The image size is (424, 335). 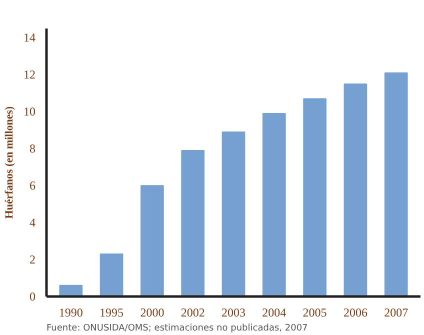 I want to click on y-tick-label: 10, so click(x=30, y=111).